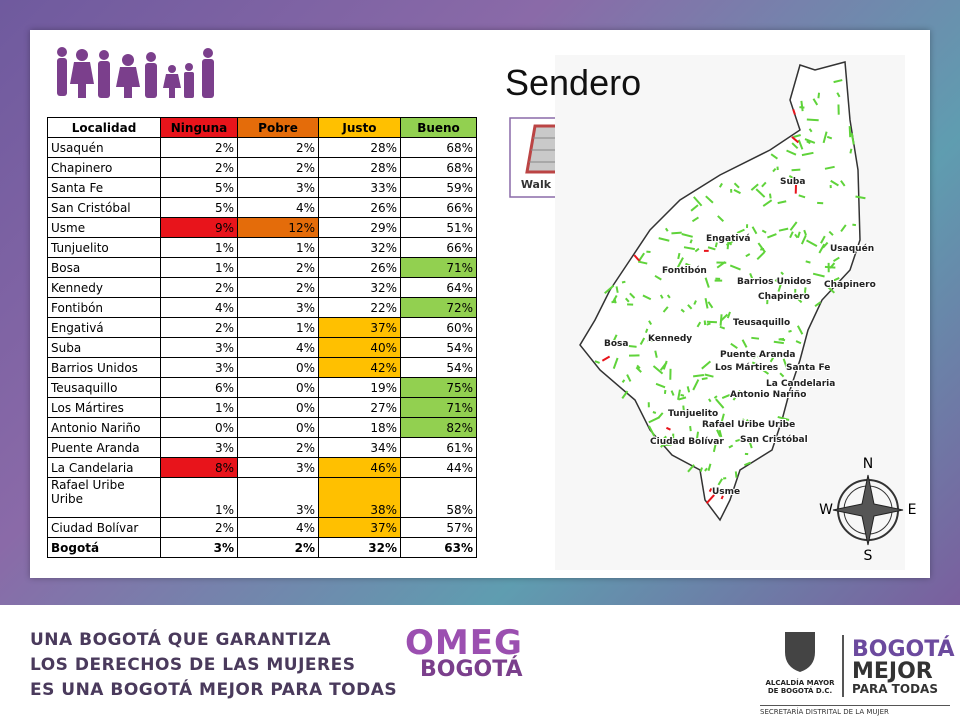  I want to click on table-cell: Chapinero, so click(104, 167).